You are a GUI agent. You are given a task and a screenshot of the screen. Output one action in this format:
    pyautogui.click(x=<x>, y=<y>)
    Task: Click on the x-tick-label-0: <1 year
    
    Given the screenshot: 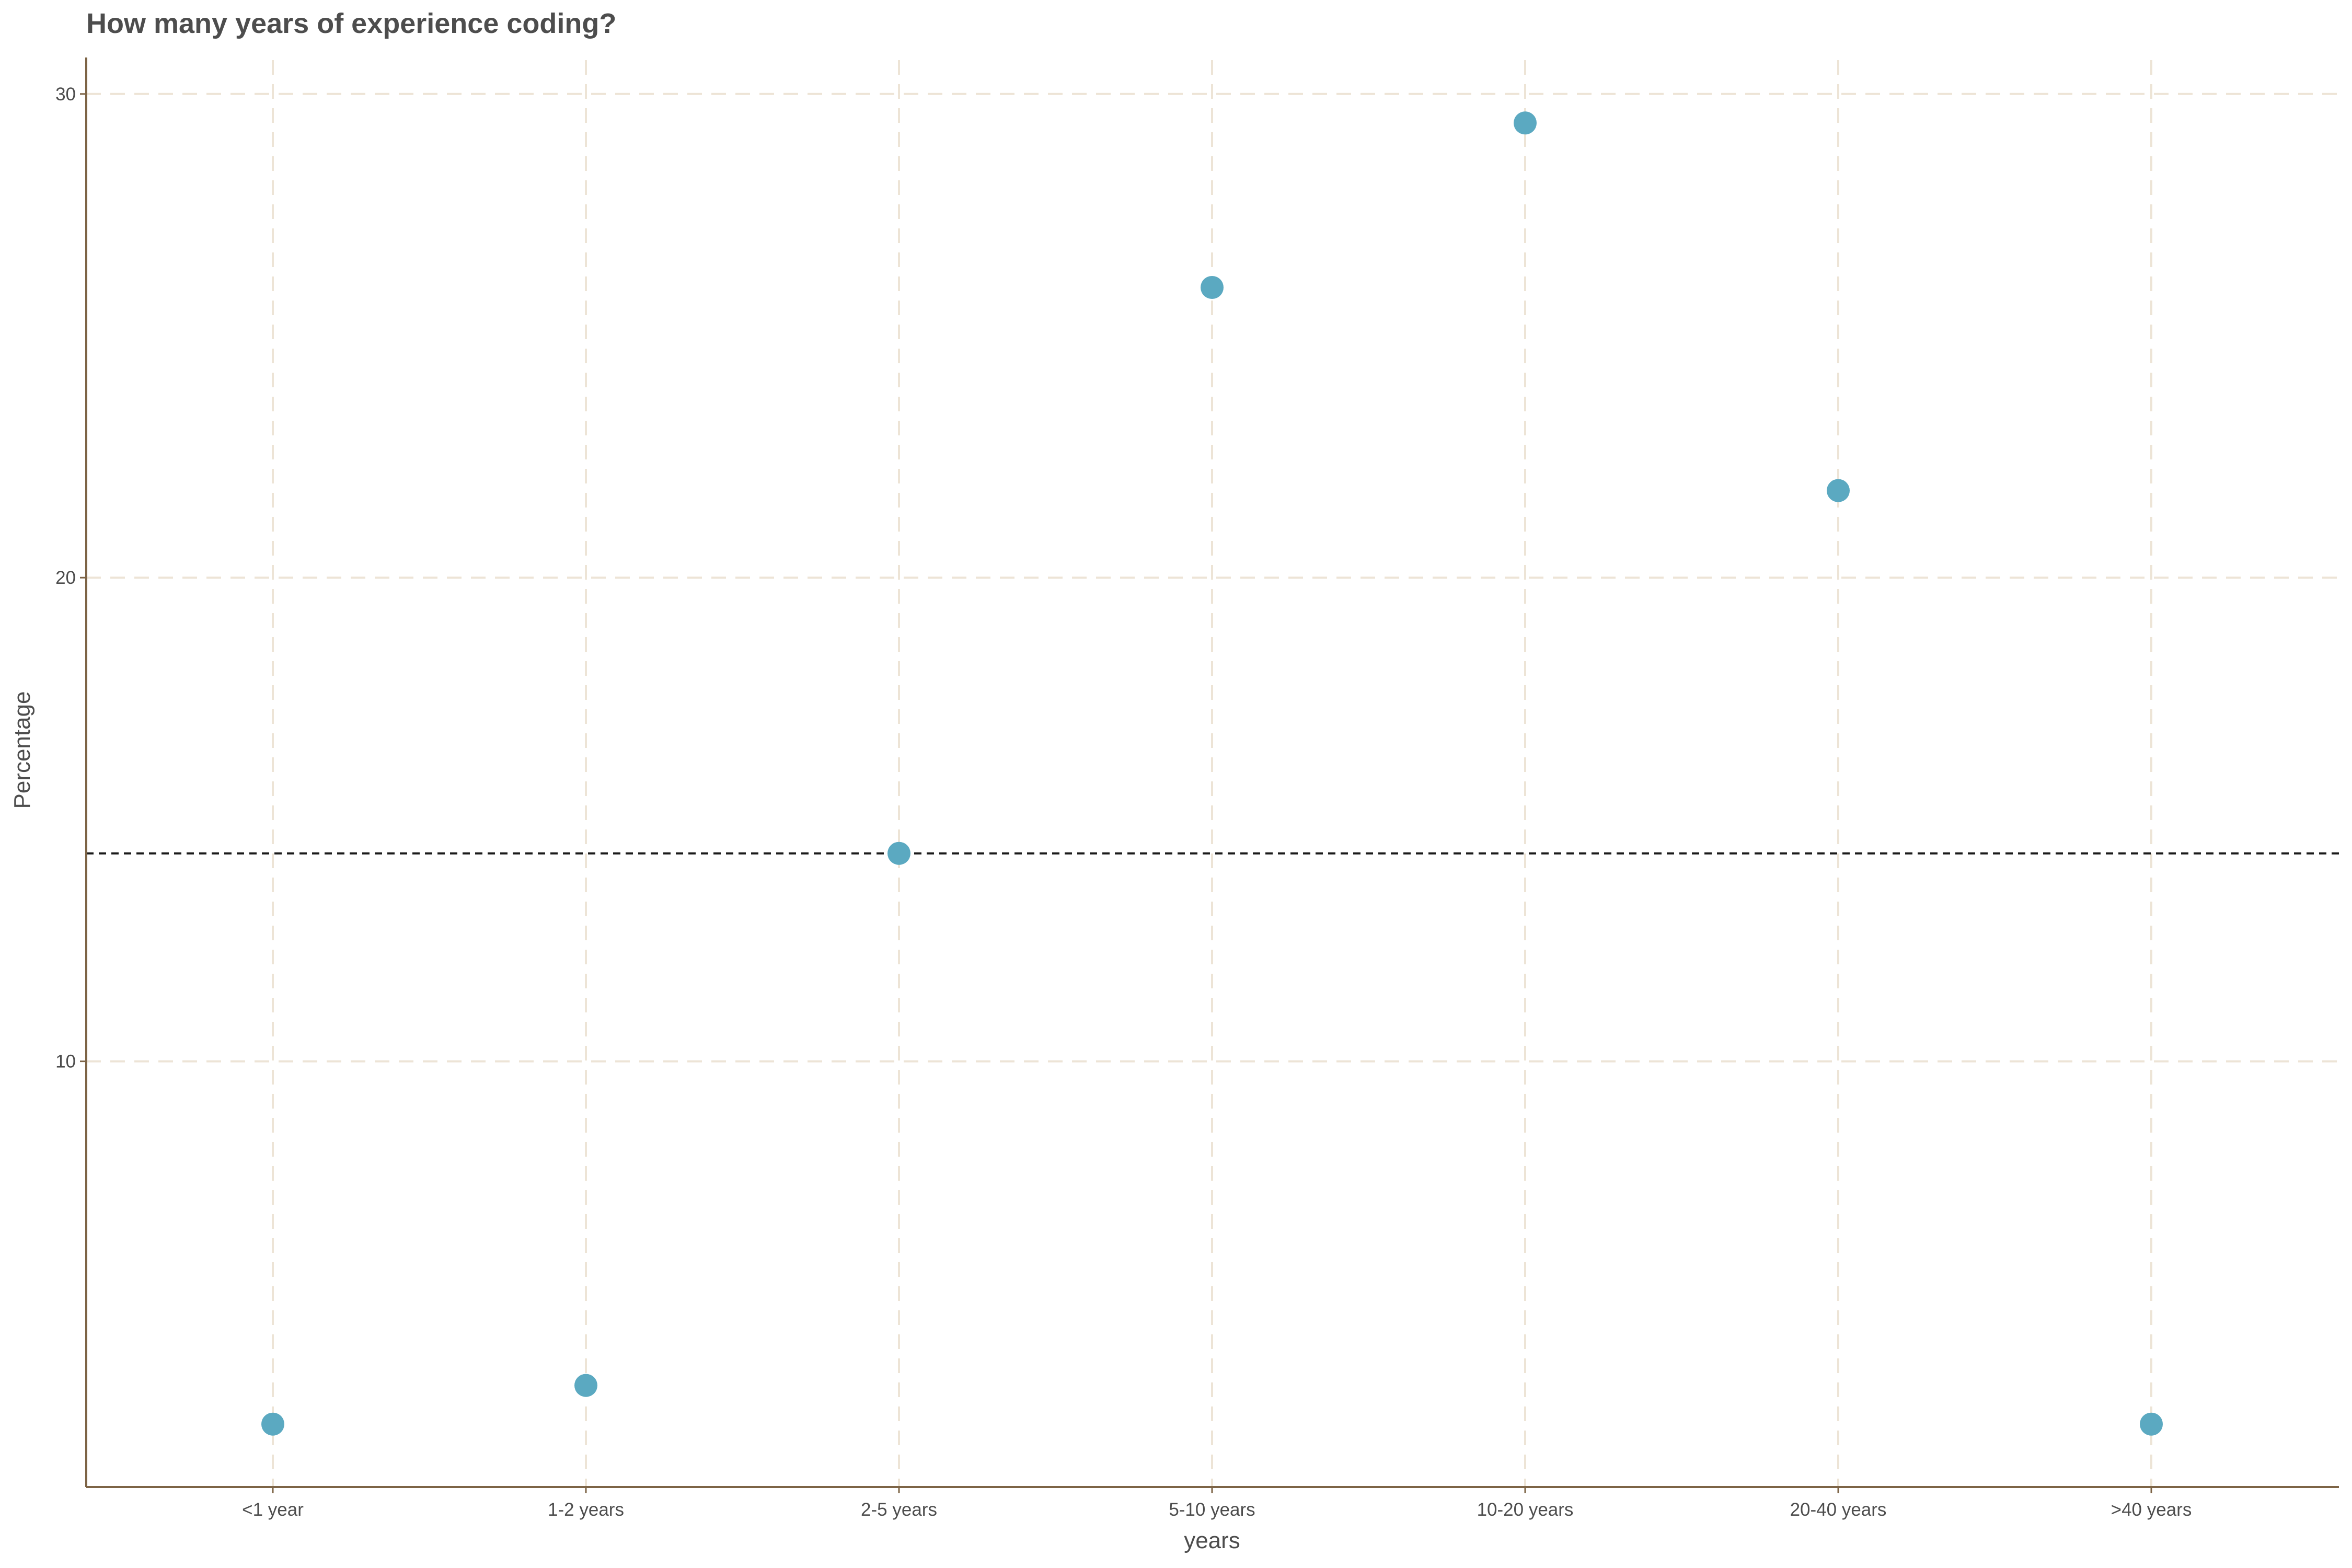 What is the action you would take?
    pyautogui.click(x=273, y=1510)
    